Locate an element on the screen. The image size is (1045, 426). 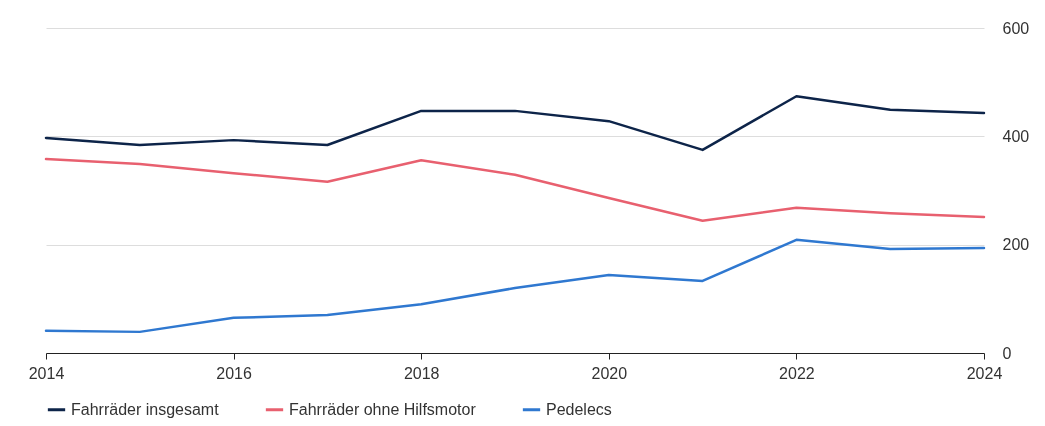
y-tick-label: 400 is located at coordinates (1016, 136).